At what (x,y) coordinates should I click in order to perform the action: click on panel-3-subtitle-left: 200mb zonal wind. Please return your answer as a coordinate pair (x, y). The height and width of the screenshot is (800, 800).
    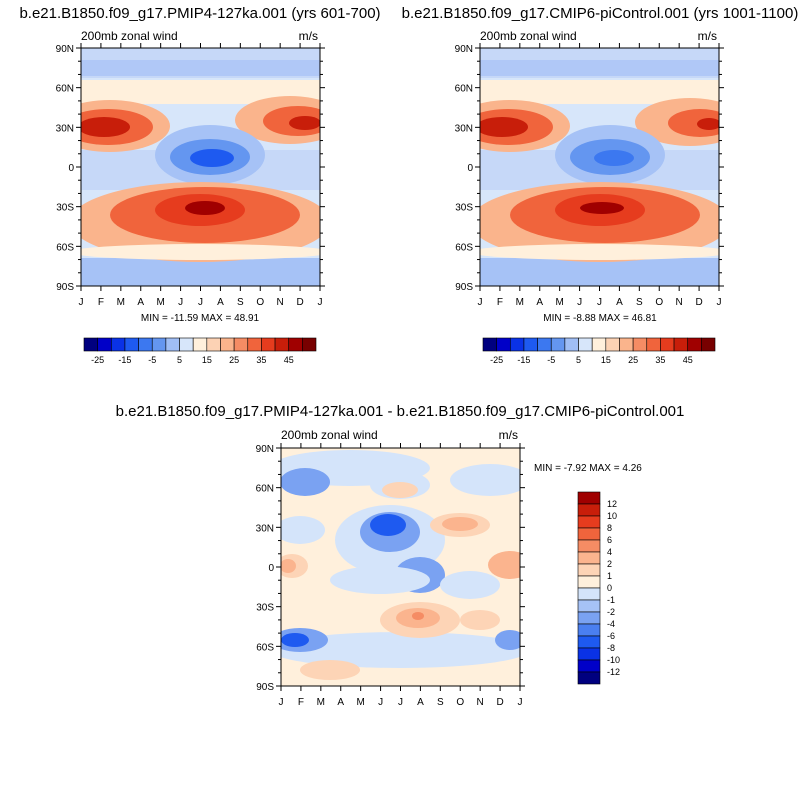
    Looking at the image, I should click on (329, 435).